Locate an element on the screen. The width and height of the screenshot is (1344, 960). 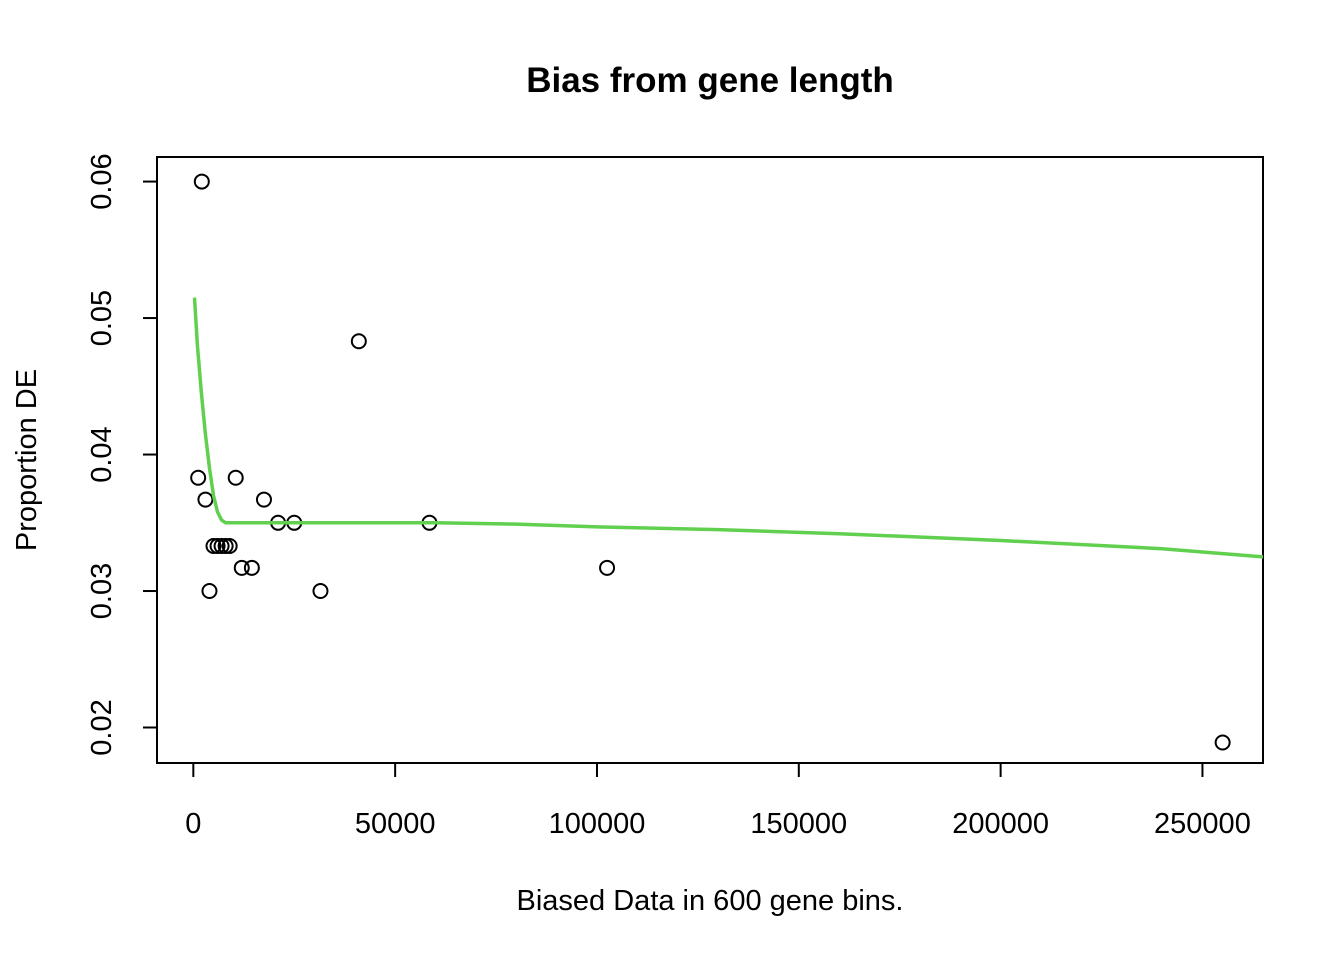
y-tick-label: 0.05 is located at coordinates (102, 318).